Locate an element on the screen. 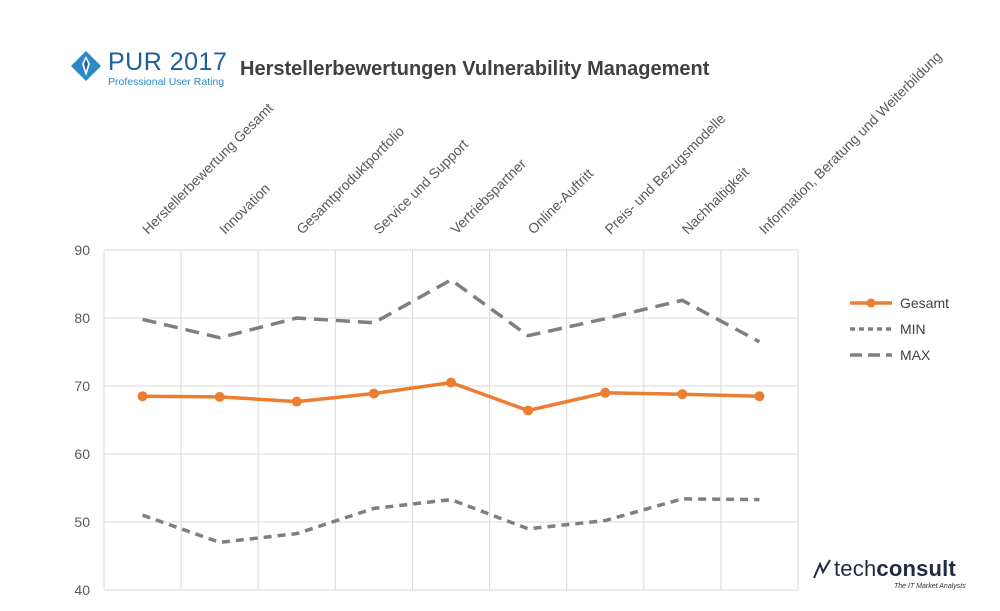 The width and height of the screenshot is (1000, 611). x-category-label: Herstellerbewertung Gesamt is located at coordinates (207, 168).